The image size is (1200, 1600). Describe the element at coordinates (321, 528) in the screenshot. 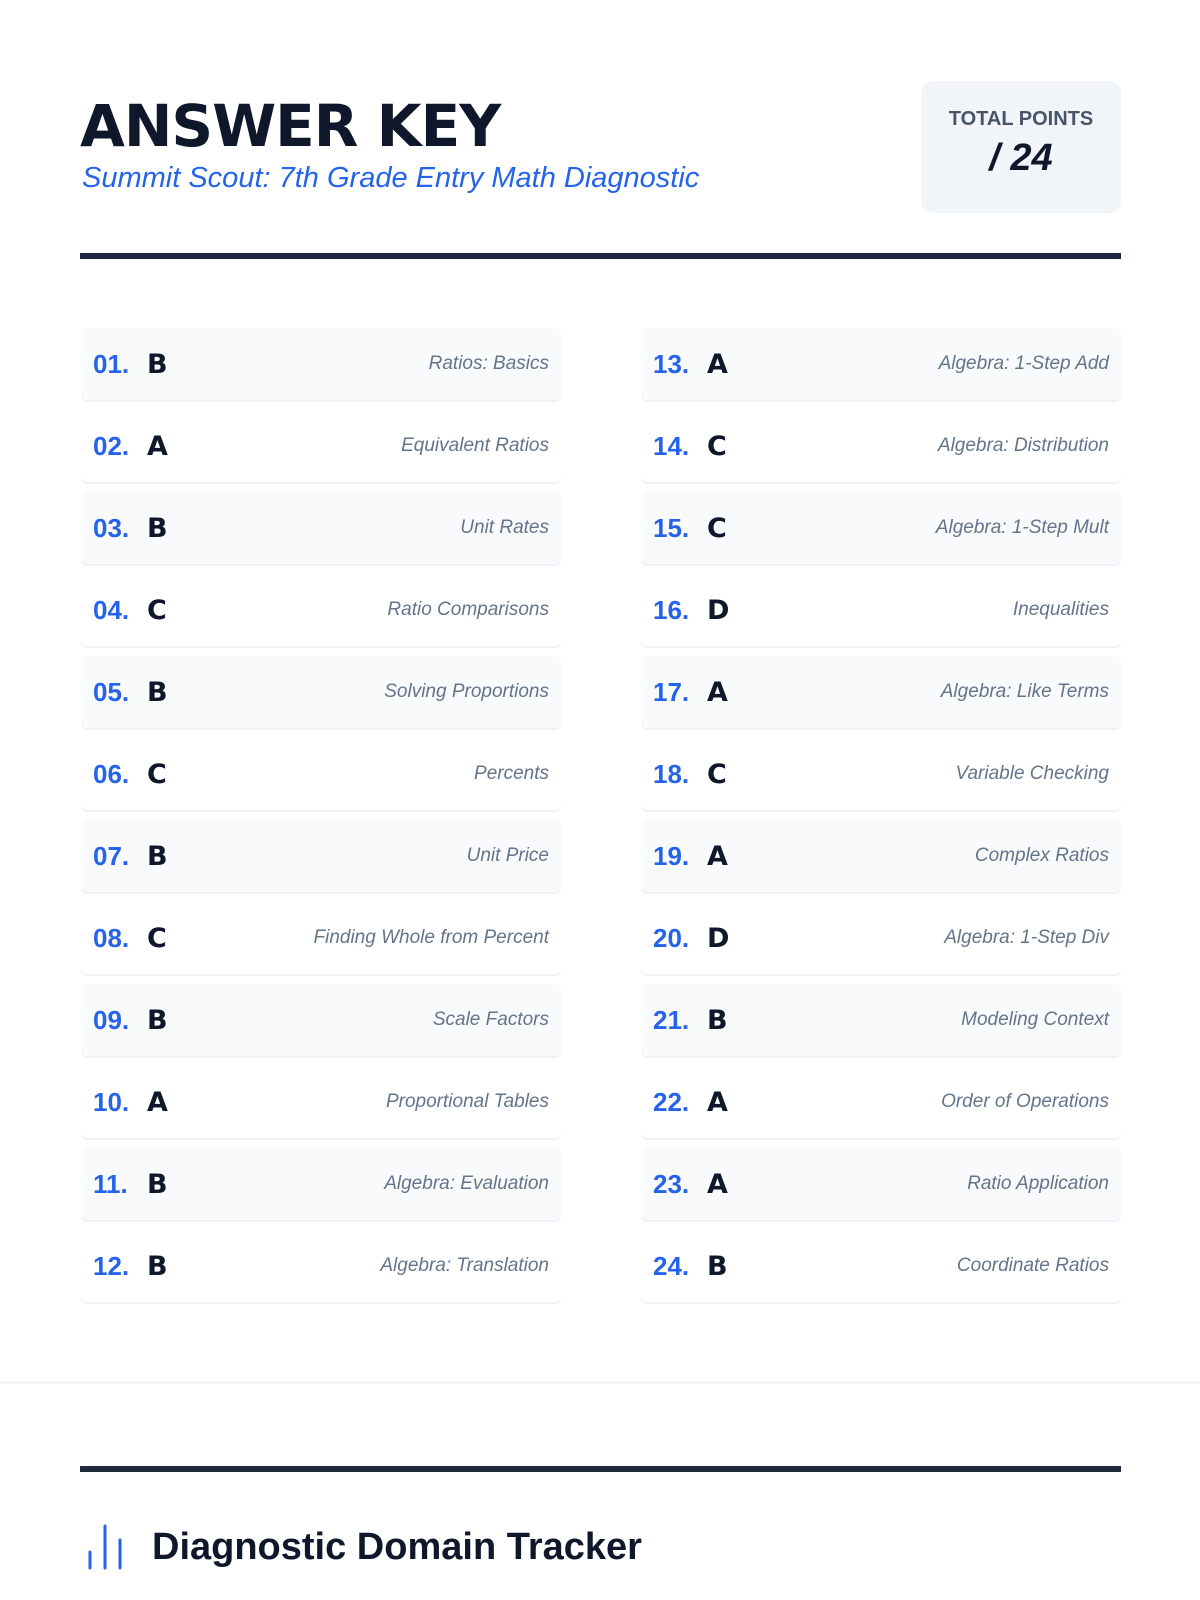

I see `answer-row: 03. B Unit Rates` at that location.